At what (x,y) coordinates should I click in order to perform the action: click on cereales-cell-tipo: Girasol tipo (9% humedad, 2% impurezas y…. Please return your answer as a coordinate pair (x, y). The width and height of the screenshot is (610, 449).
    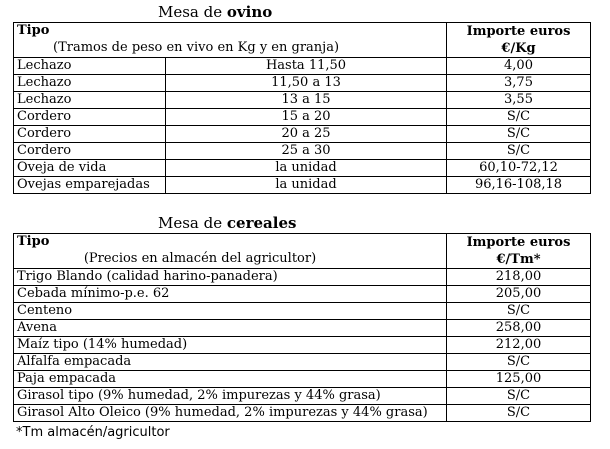
    Looking at the image, I should click on (230, 396).